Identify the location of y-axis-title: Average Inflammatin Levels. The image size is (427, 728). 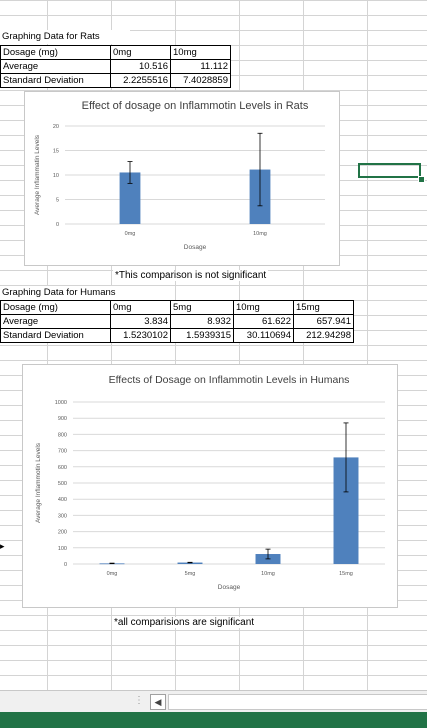
(37, 174).